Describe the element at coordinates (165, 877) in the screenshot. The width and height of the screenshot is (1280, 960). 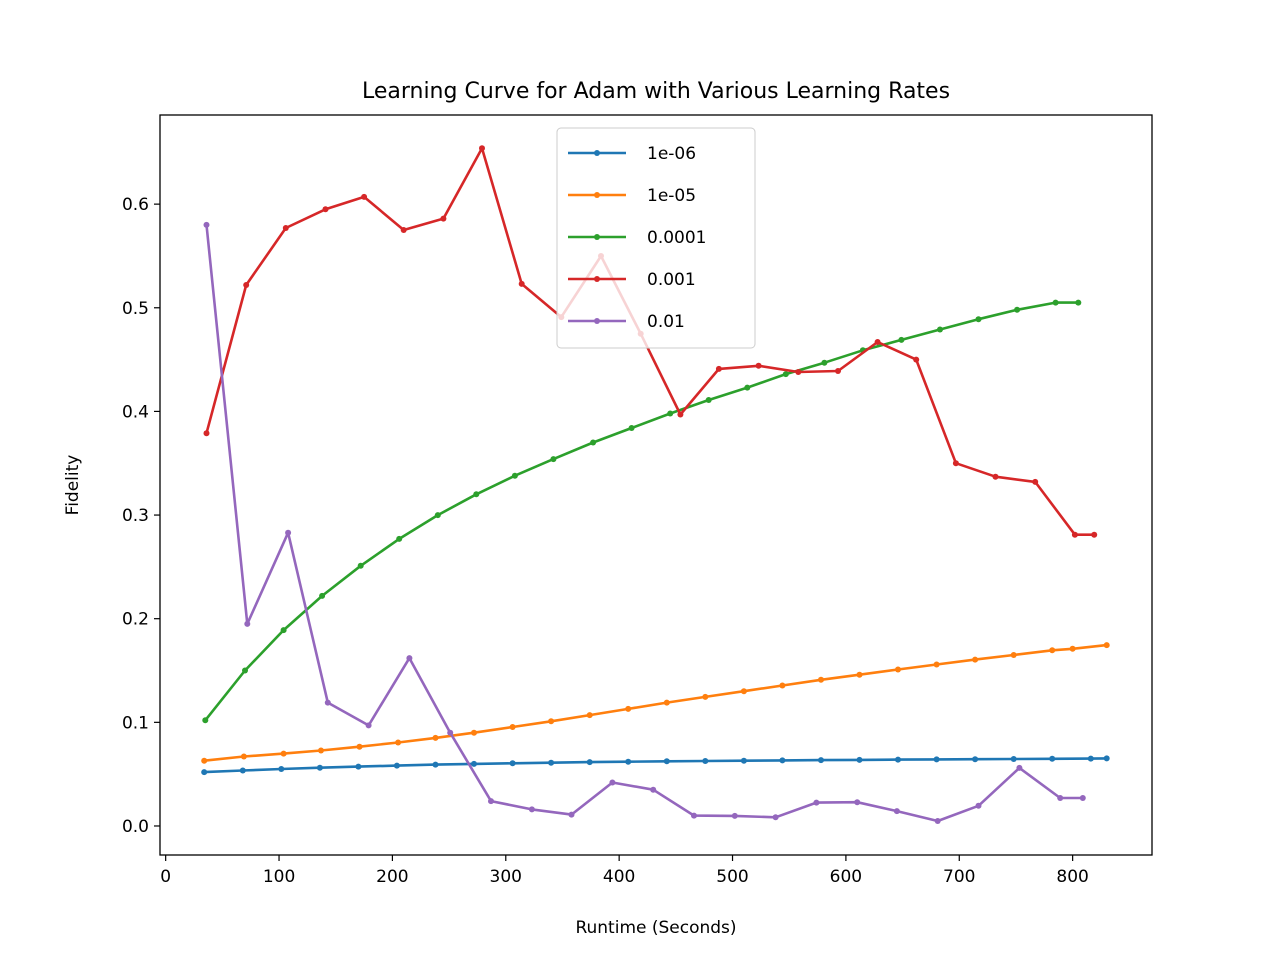
I see `x-tick-label: 0` at that location.